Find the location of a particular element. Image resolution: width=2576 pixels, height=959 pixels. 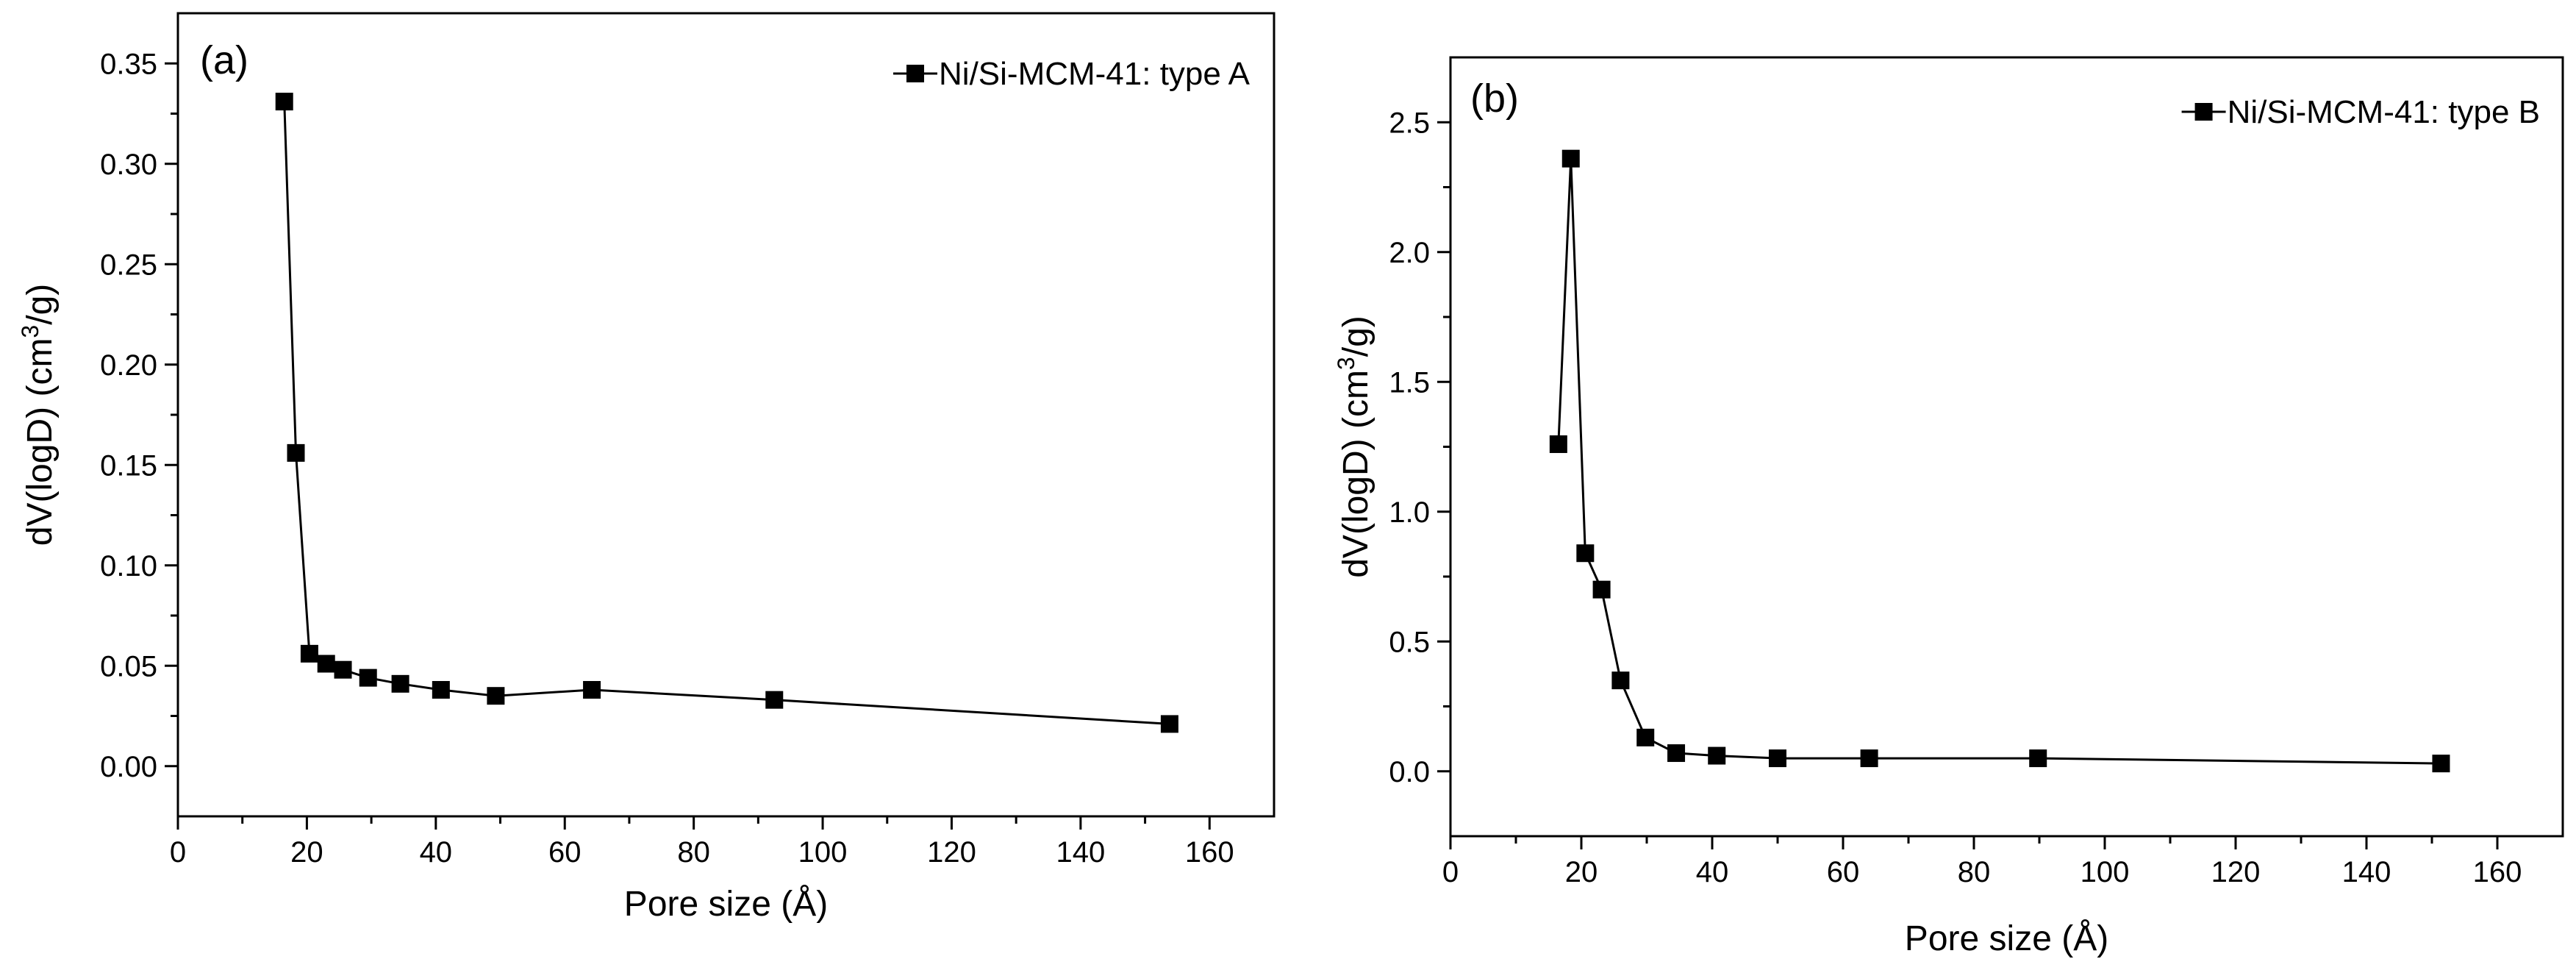

y-tick-label: 0.00 is located at coordinates (128, 767).